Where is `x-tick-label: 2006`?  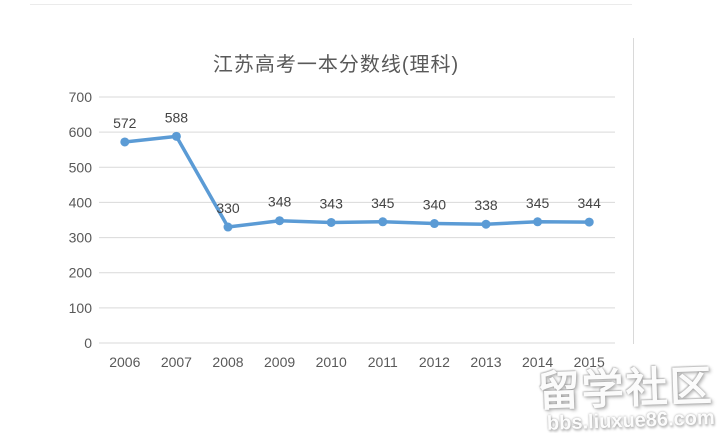 x-tick-label: 2006 is located at coordinates (124, 362).